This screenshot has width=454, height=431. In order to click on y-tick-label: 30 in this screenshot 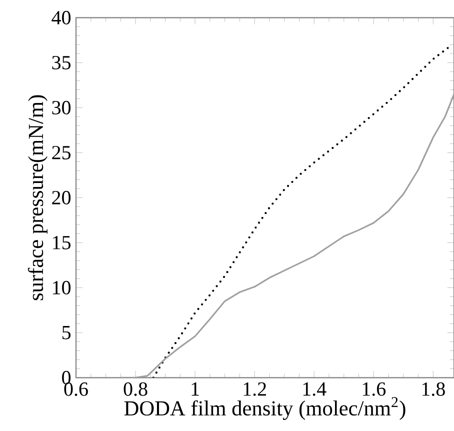, I will do `click(61, 107)`.